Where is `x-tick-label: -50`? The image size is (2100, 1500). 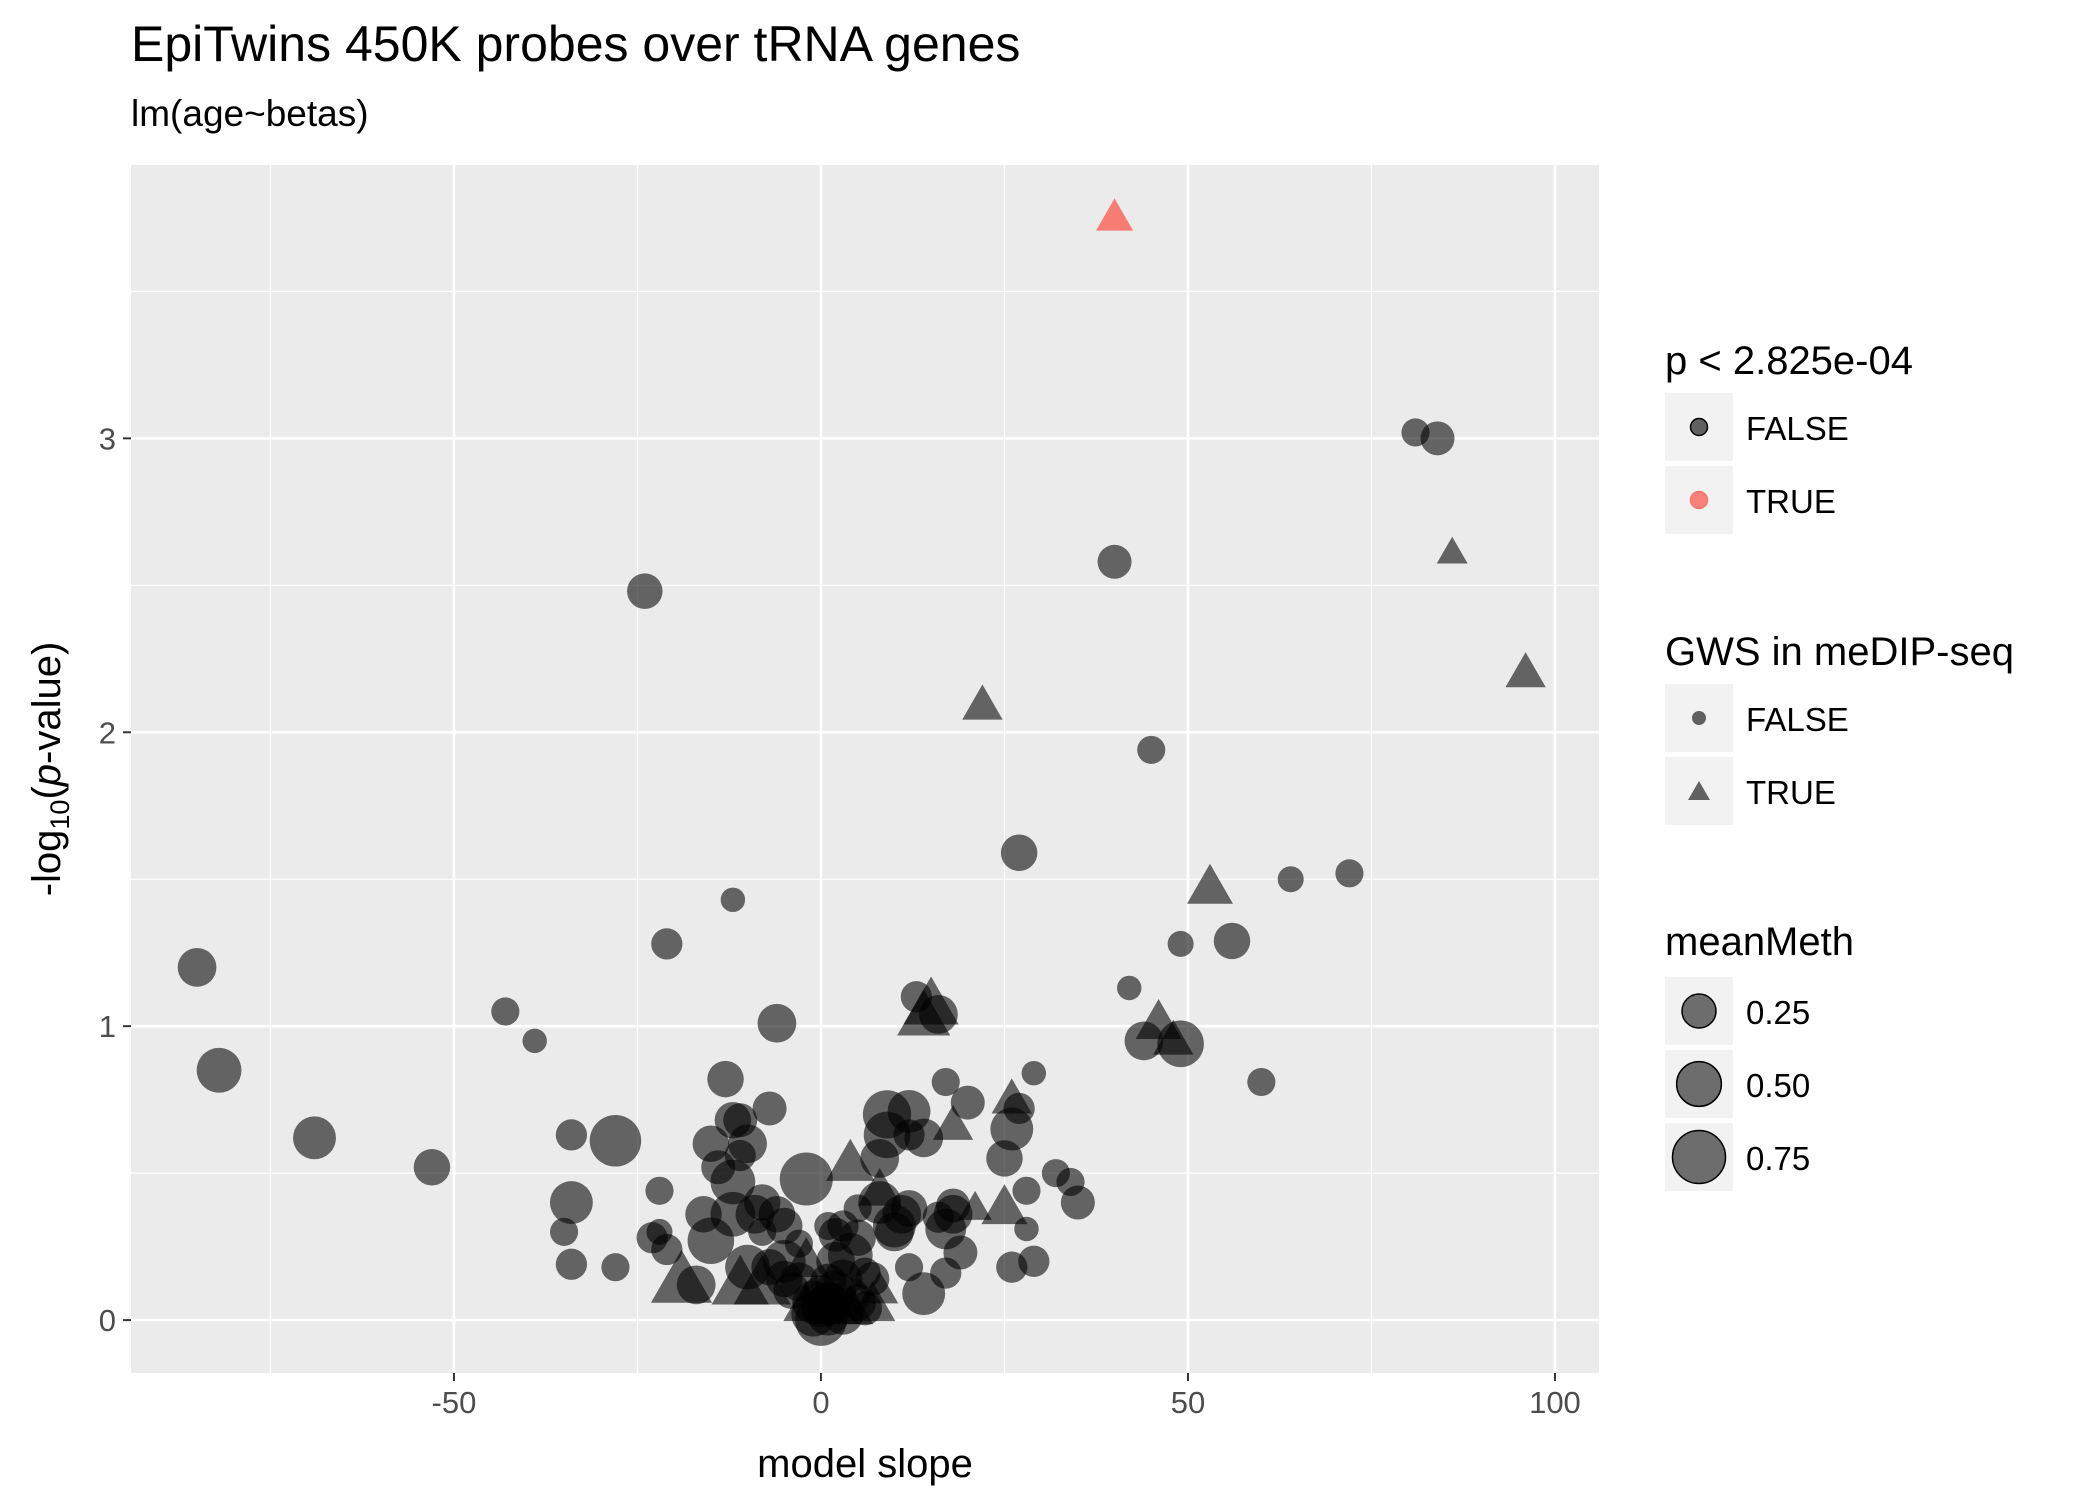 x-tick-label: -50 is located at coordinates (454, 1402).